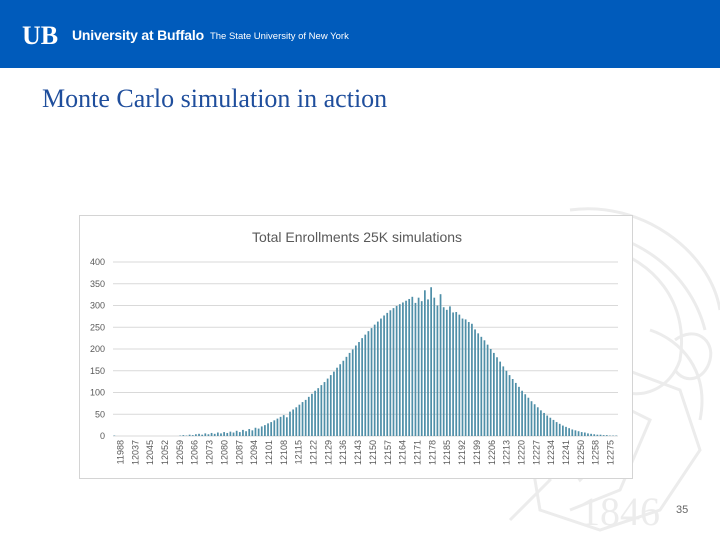 The image size is (720, 540). What do you see at coordinates (521, 452) in the screenshot?
I see `x-tick-label: 12220` at bounding box center [521, 452].